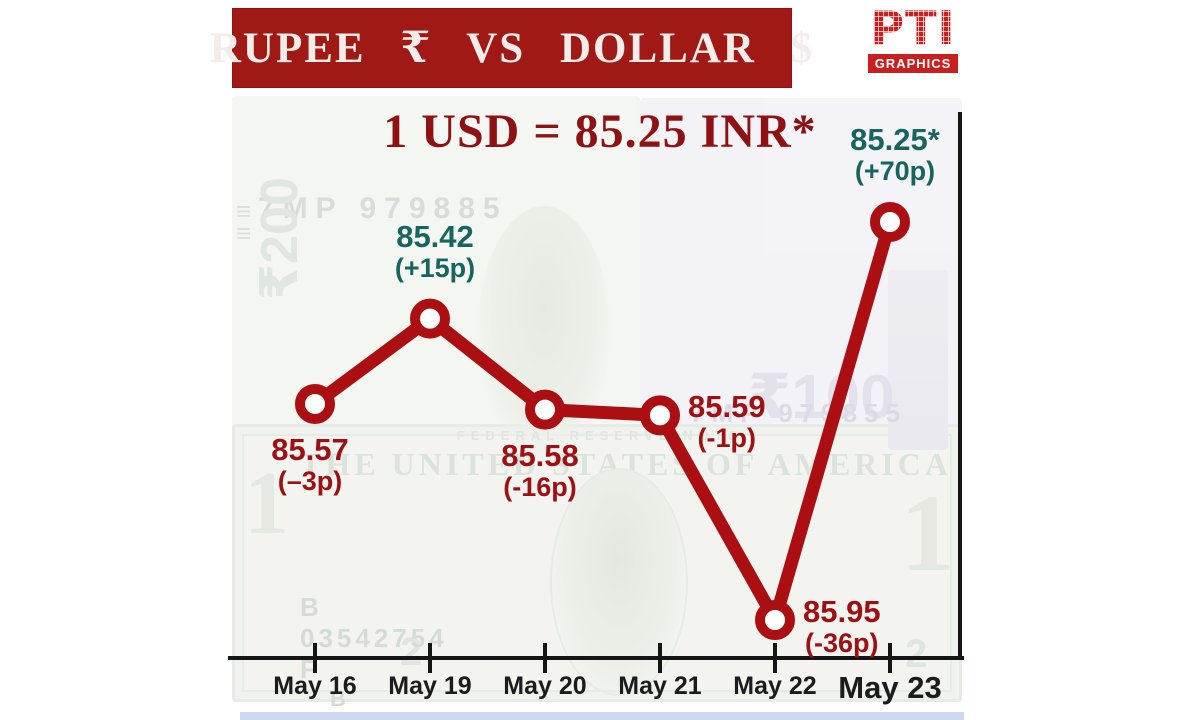  I want to click on inr100-denomination: ₹100, so click(821, 397).